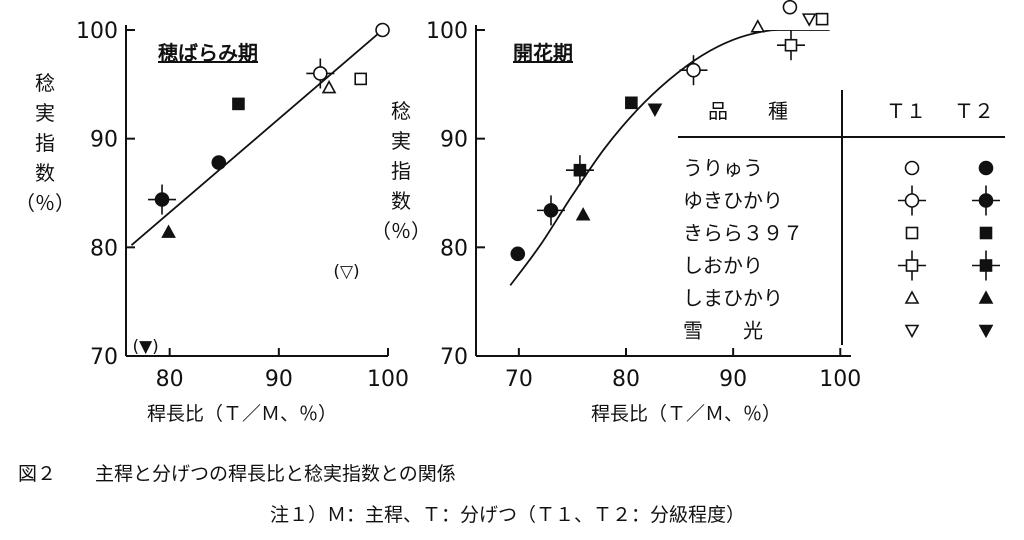 This screenshot has width=1024, height=540. I want to click on data-points, so click(269, 130).